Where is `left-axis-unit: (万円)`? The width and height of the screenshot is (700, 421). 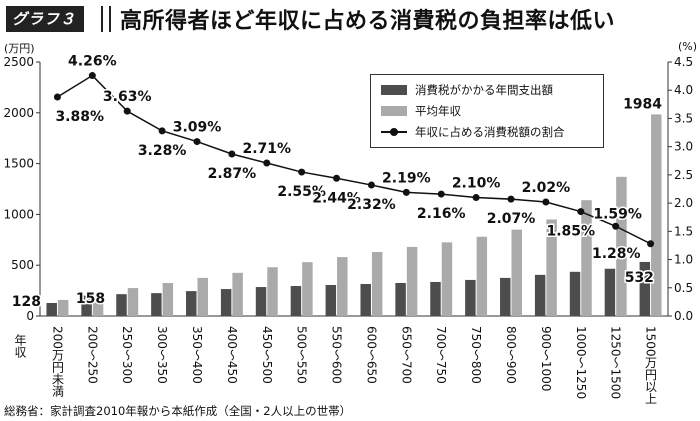
left-axis-unit: (万円) is located at coordinates (19, 48).